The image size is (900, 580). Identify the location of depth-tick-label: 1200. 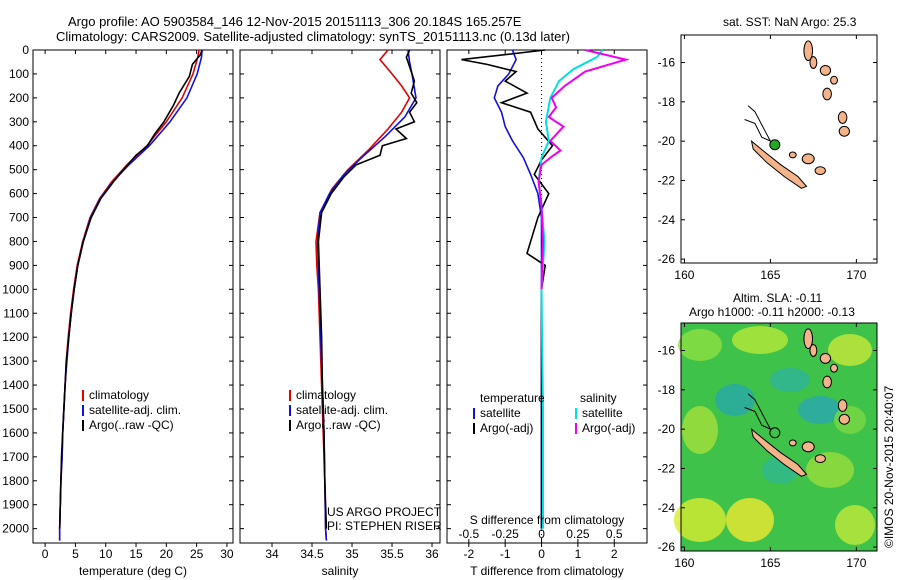
(15, 337).